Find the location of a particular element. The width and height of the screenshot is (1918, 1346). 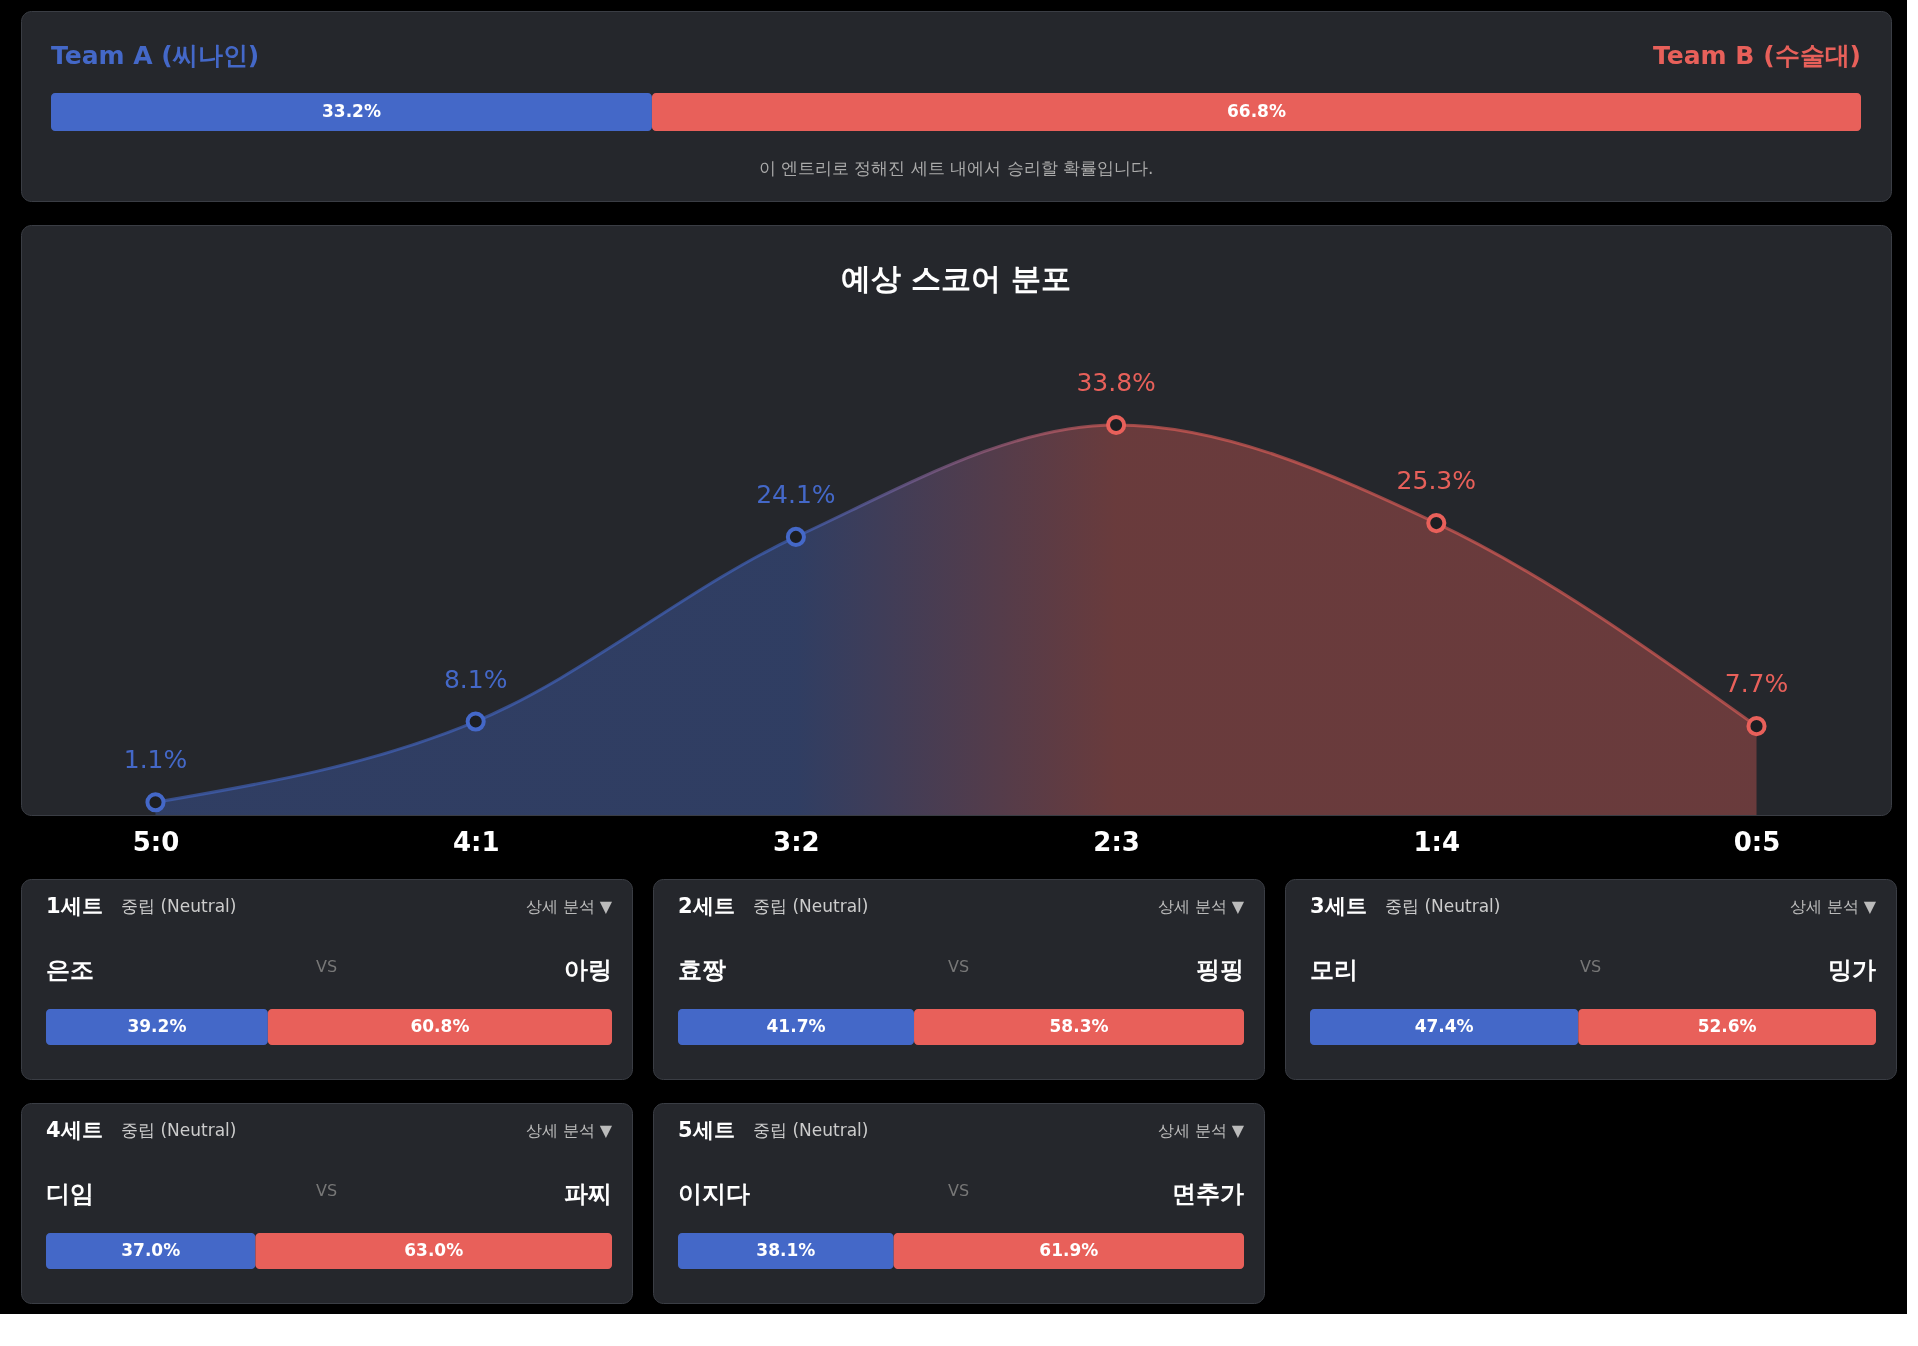

series-label: Team B (수술대) is located at coordinates (1757, 55).